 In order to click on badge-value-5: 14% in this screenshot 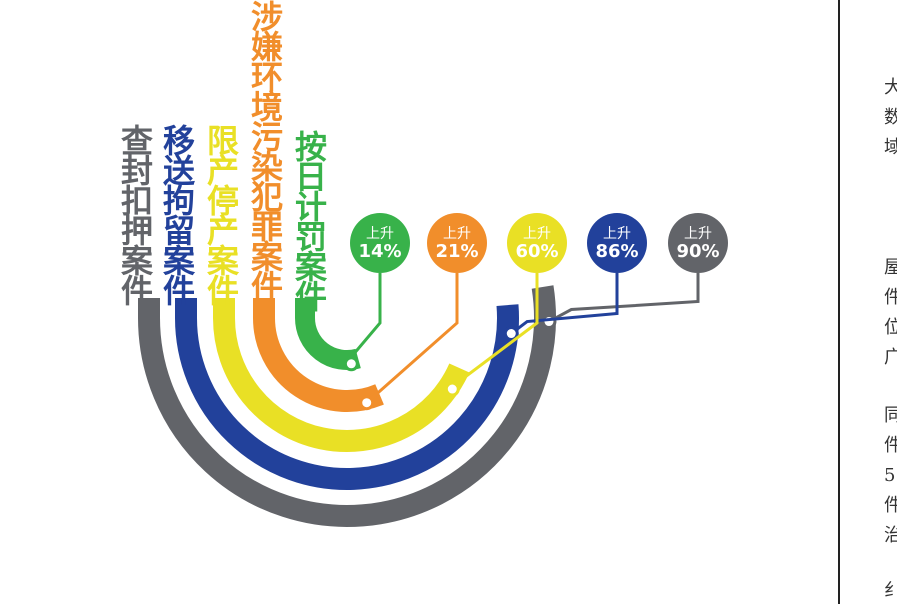, I will do `click(379, 251)`.